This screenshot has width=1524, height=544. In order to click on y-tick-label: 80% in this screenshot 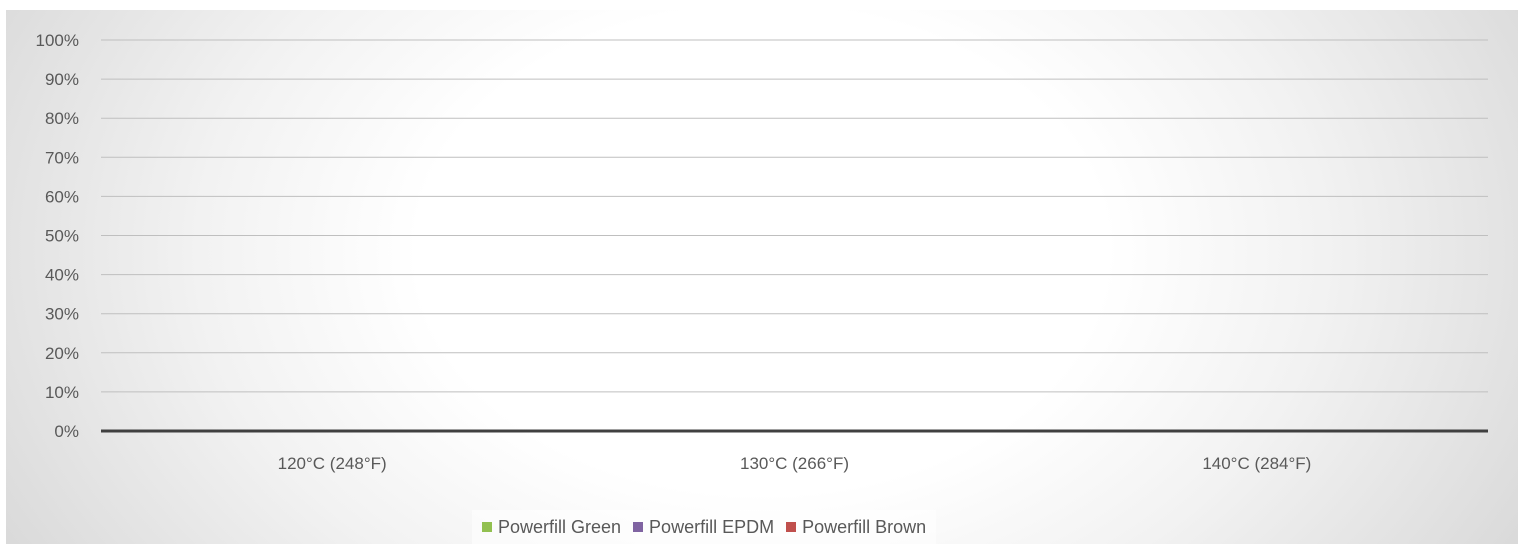, I will do `click(62, 118)`.